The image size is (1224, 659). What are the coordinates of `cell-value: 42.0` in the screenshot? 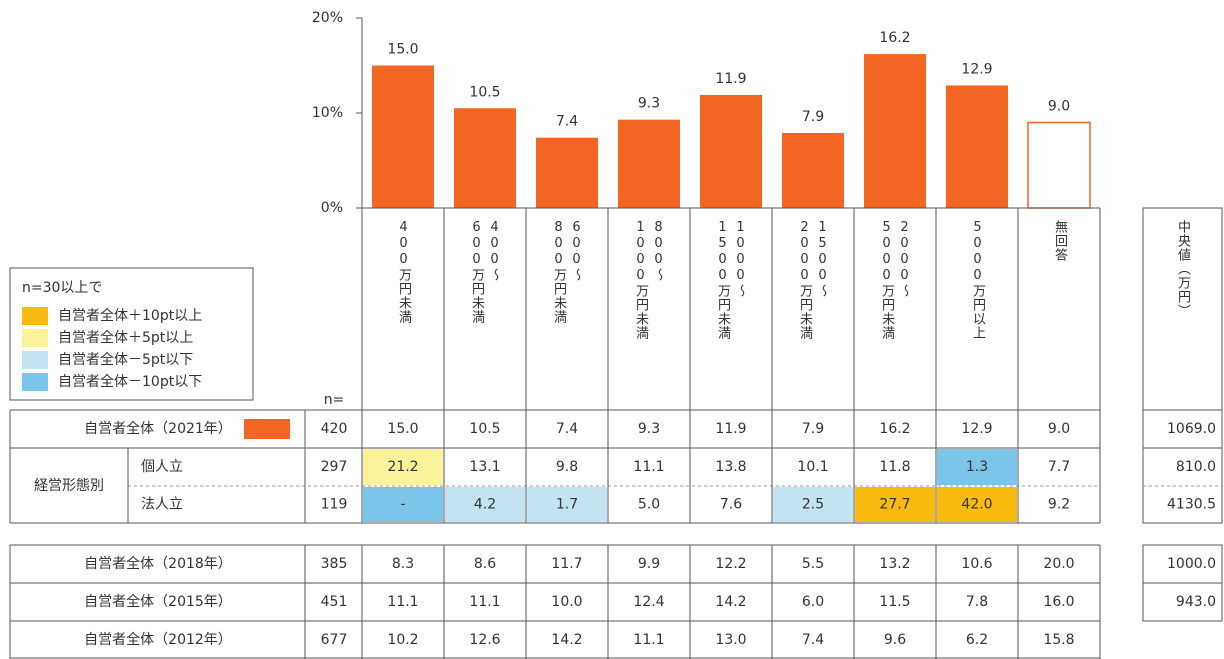 It's located at (976, 505).